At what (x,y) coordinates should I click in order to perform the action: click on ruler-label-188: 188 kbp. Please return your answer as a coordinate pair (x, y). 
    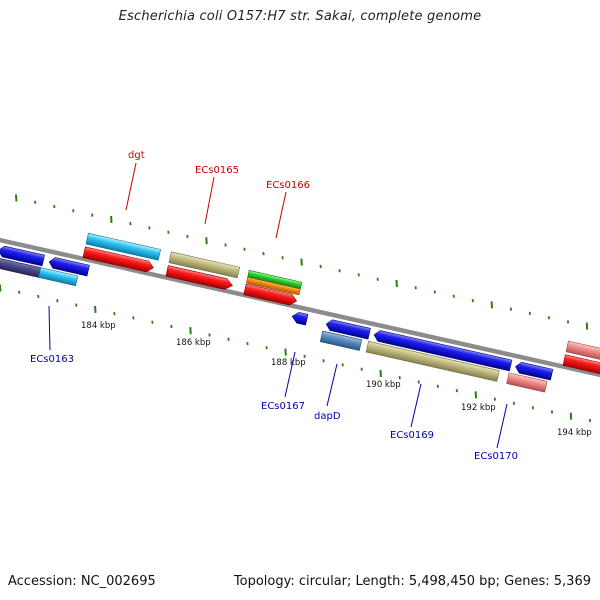
    Looking at the image, I should click on (288, 363).